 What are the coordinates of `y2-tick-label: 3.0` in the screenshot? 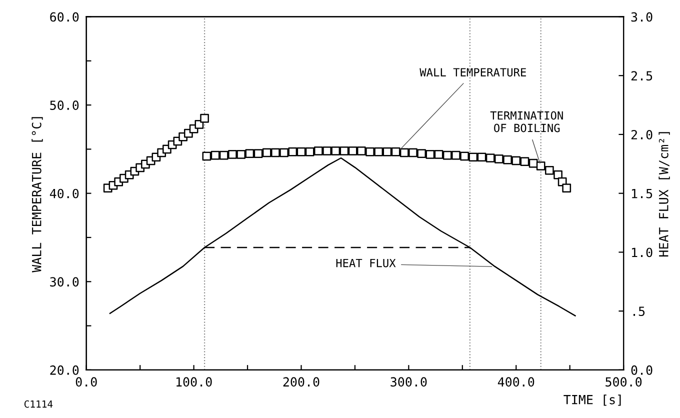 It's located at (641, 17).